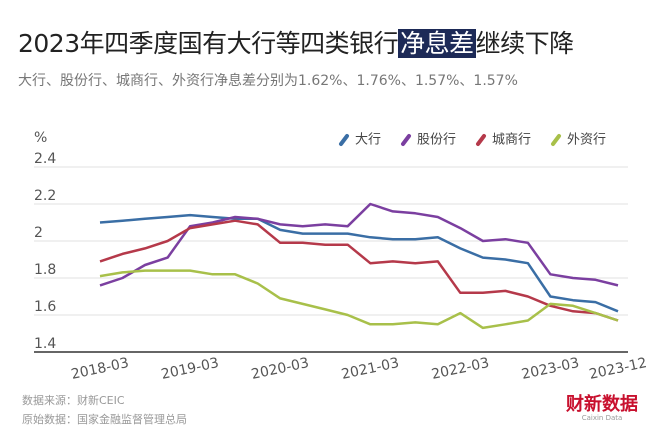 This screenshot has height=440, width=660. Describe the element at coordinates (511, 140) in the screenshot. I see `legend-label: 城商行` at that location.